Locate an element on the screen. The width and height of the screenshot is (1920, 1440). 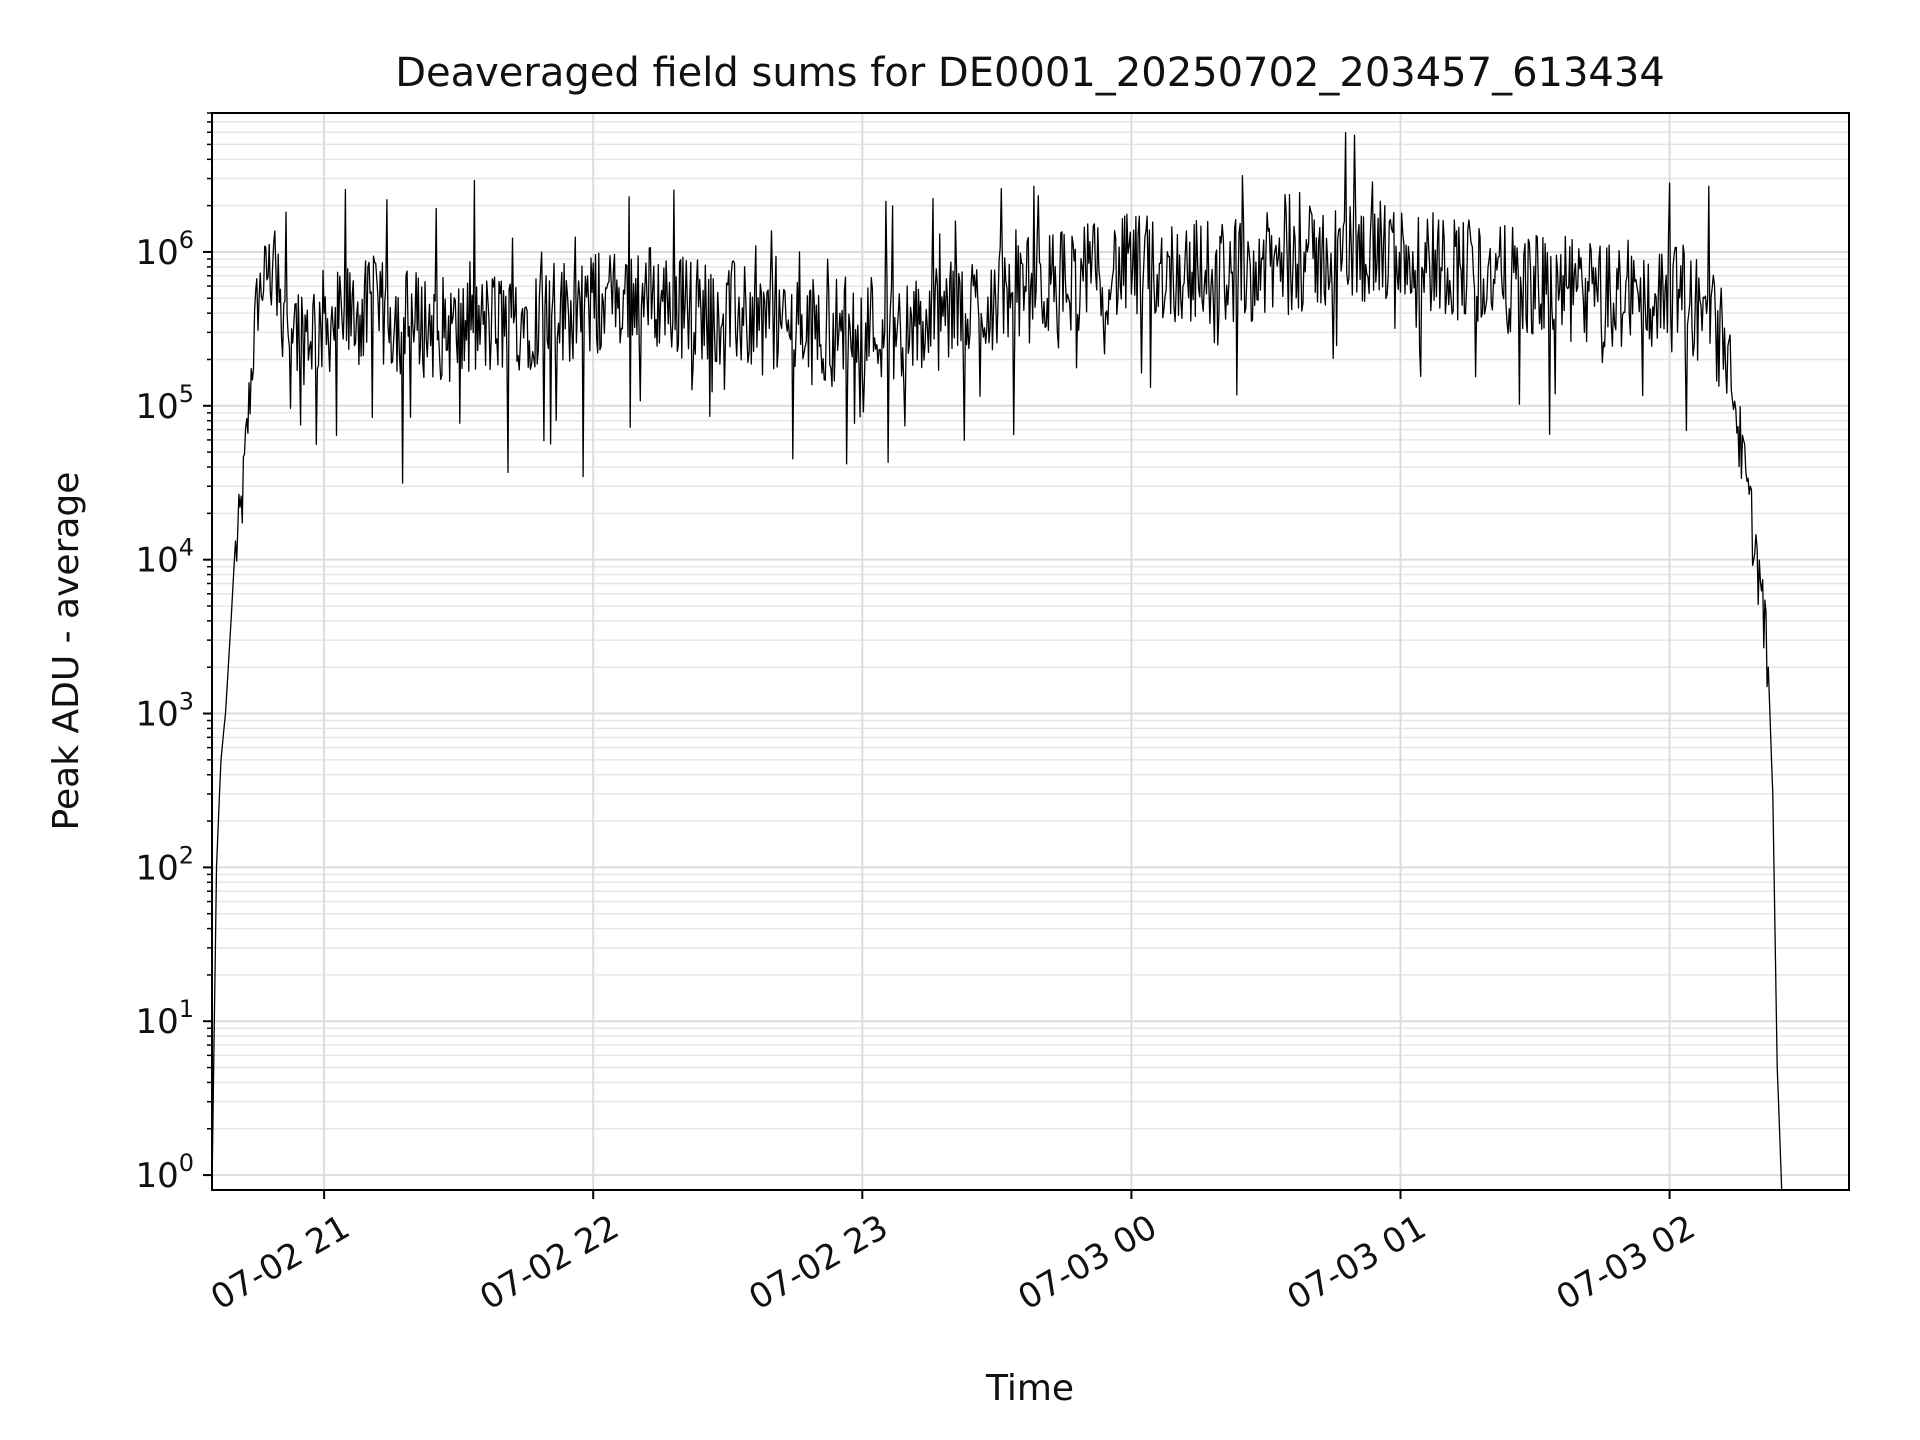
y-axis-label: Peak ADU - average is located at coordinates (66, 651).